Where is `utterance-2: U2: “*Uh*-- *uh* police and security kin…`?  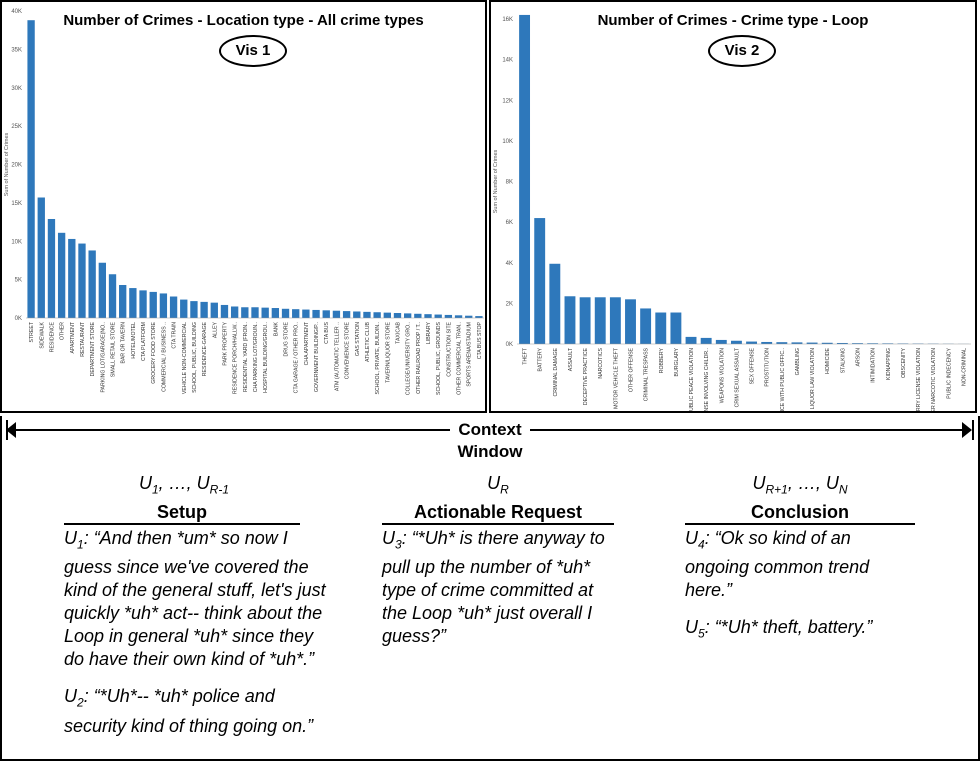 utterance-2: U2: “*Uh*-- *uh* police and security kin… is located at coordinates (199, 711).